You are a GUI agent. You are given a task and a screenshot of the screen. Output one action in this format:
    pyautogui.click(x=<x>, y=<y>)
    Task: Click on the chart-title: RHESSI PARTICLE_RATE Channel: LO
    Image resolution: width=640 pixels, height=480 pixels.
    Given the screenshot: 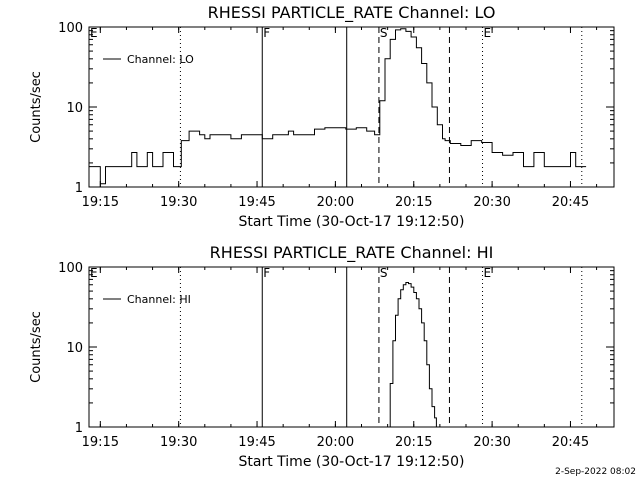 What is the action you would take?
    pyautogui.click(x=352, y=13)
    